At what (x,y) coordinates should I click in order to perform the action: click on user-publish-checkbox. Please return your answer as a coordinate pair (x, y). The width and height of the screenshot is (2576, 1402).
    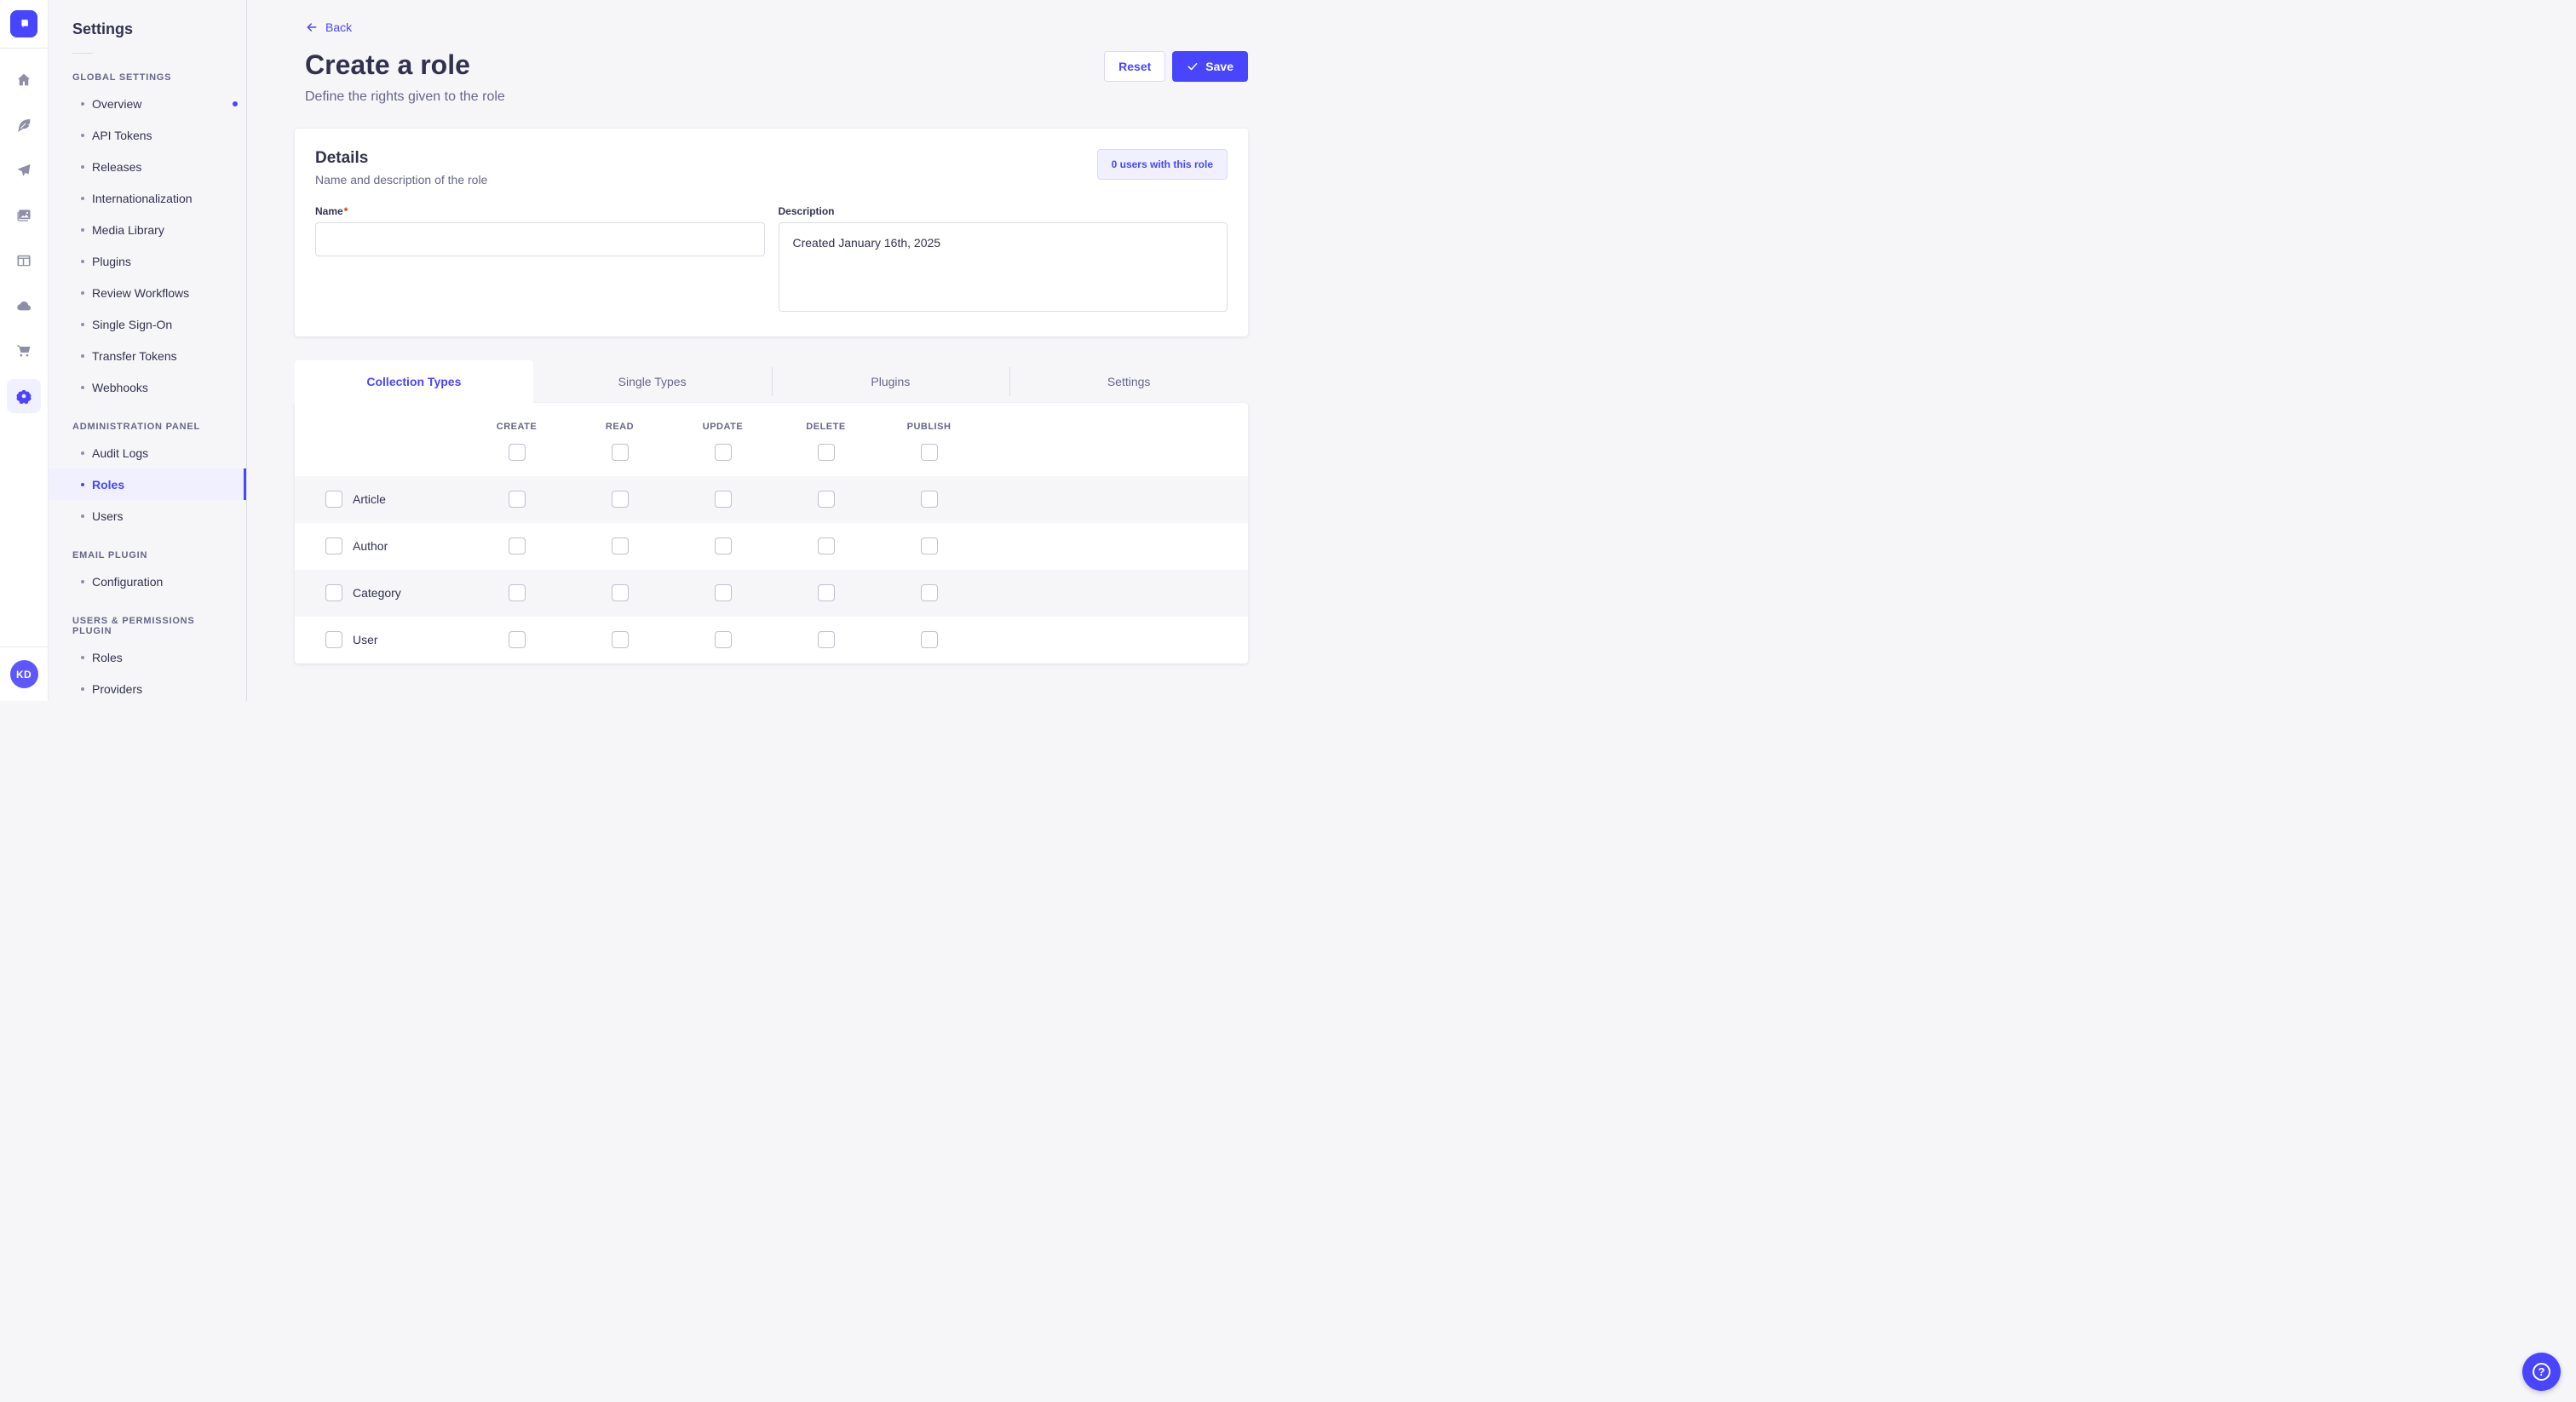
    Looking at the image, I should click on (929, 640).